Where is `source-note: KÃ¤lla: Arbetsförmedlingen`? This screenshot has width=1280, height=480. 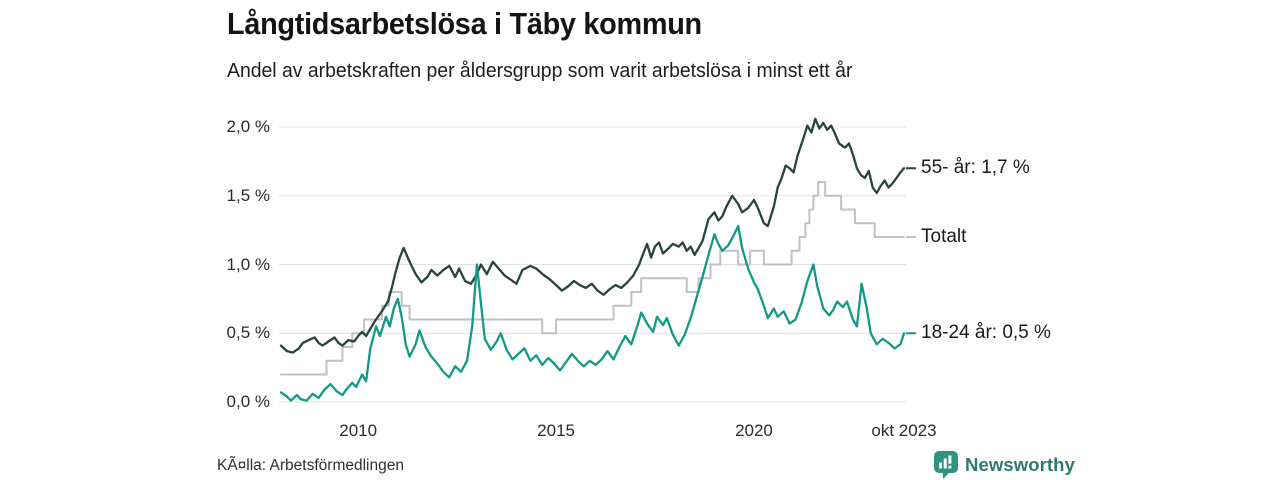 source-note: KÃ¤lla: Arbetsförmedlingen is located at coordinates (310, 465).